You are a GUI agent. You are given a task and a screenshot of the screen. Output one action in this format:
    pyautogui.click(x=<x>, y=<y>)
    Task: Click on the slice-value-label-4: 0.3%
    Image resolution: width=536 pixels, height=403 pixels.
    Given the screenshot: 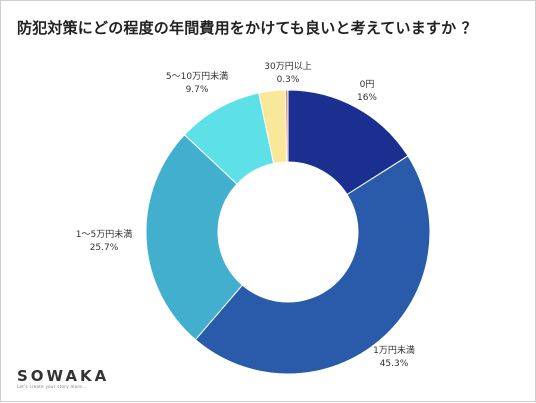 What is the action you would take?
    pyautogui.click(x=288, y=80)
    